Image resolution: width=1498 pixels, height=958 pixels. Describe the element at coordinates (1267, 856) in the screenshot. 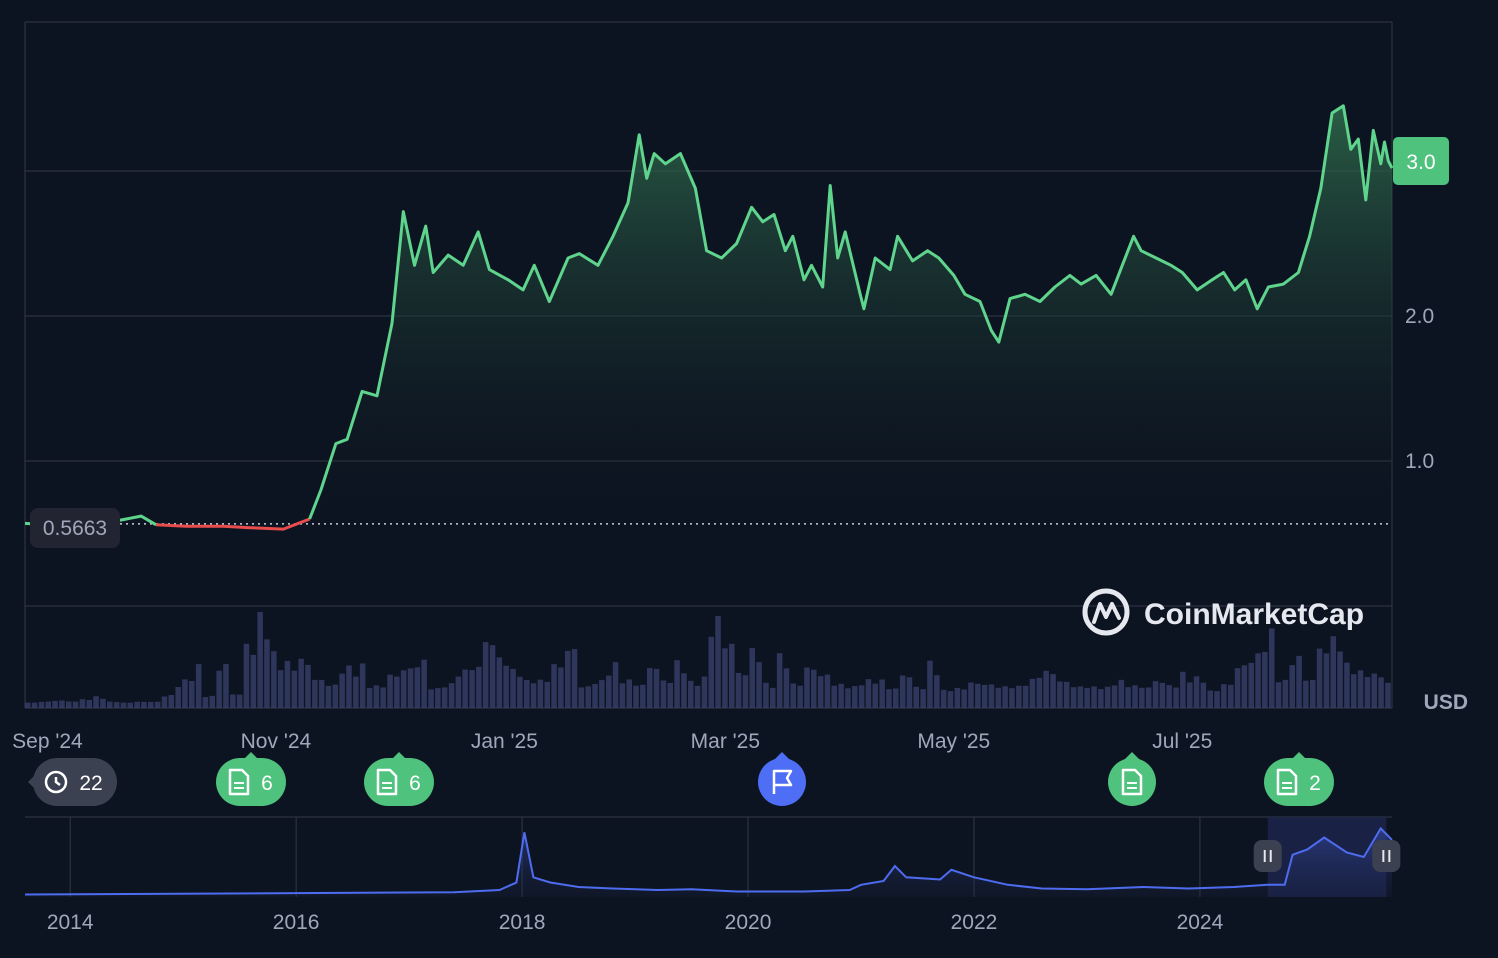

I see `navigator-handle-left` at that location.